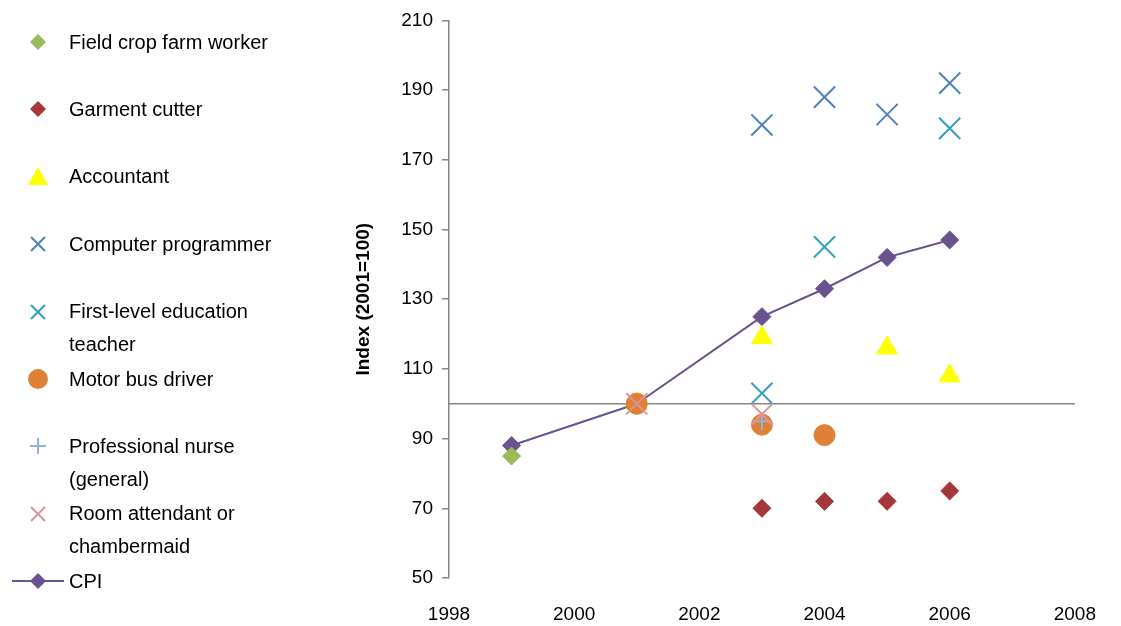 Image resolution: width=1121 pixels, height=626 pixels. I want to click on y-tick-label: 110, so click(417, 368).